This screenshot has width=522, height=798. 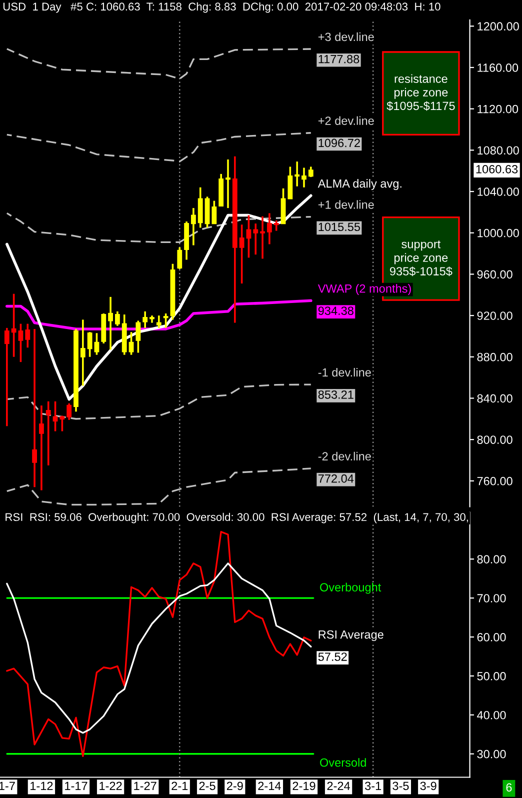 What do you see at coordinates (497, 169) in the screenshot?
I see `text: 1060.63` at bounding box center [497, 169].